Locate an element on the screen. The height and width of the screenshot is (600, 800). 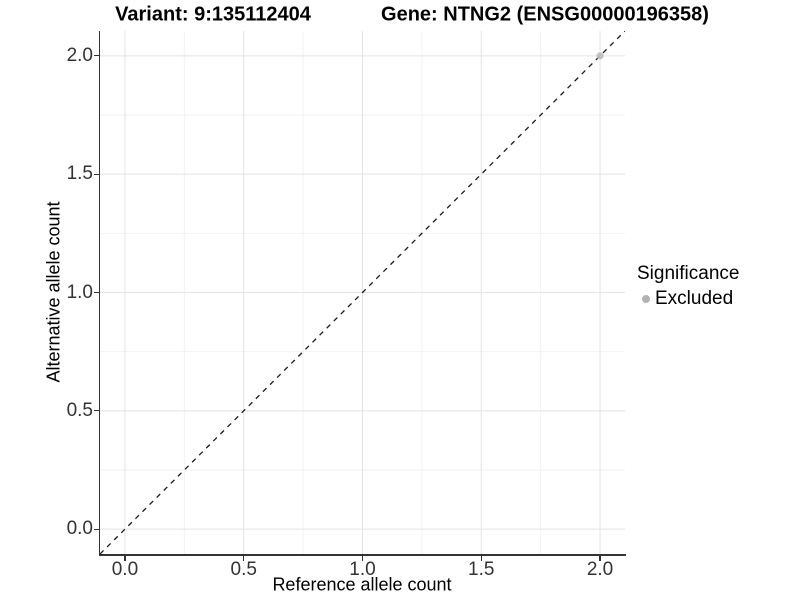
x-tick-label: 0.0 is located at coordinates (125, 569).